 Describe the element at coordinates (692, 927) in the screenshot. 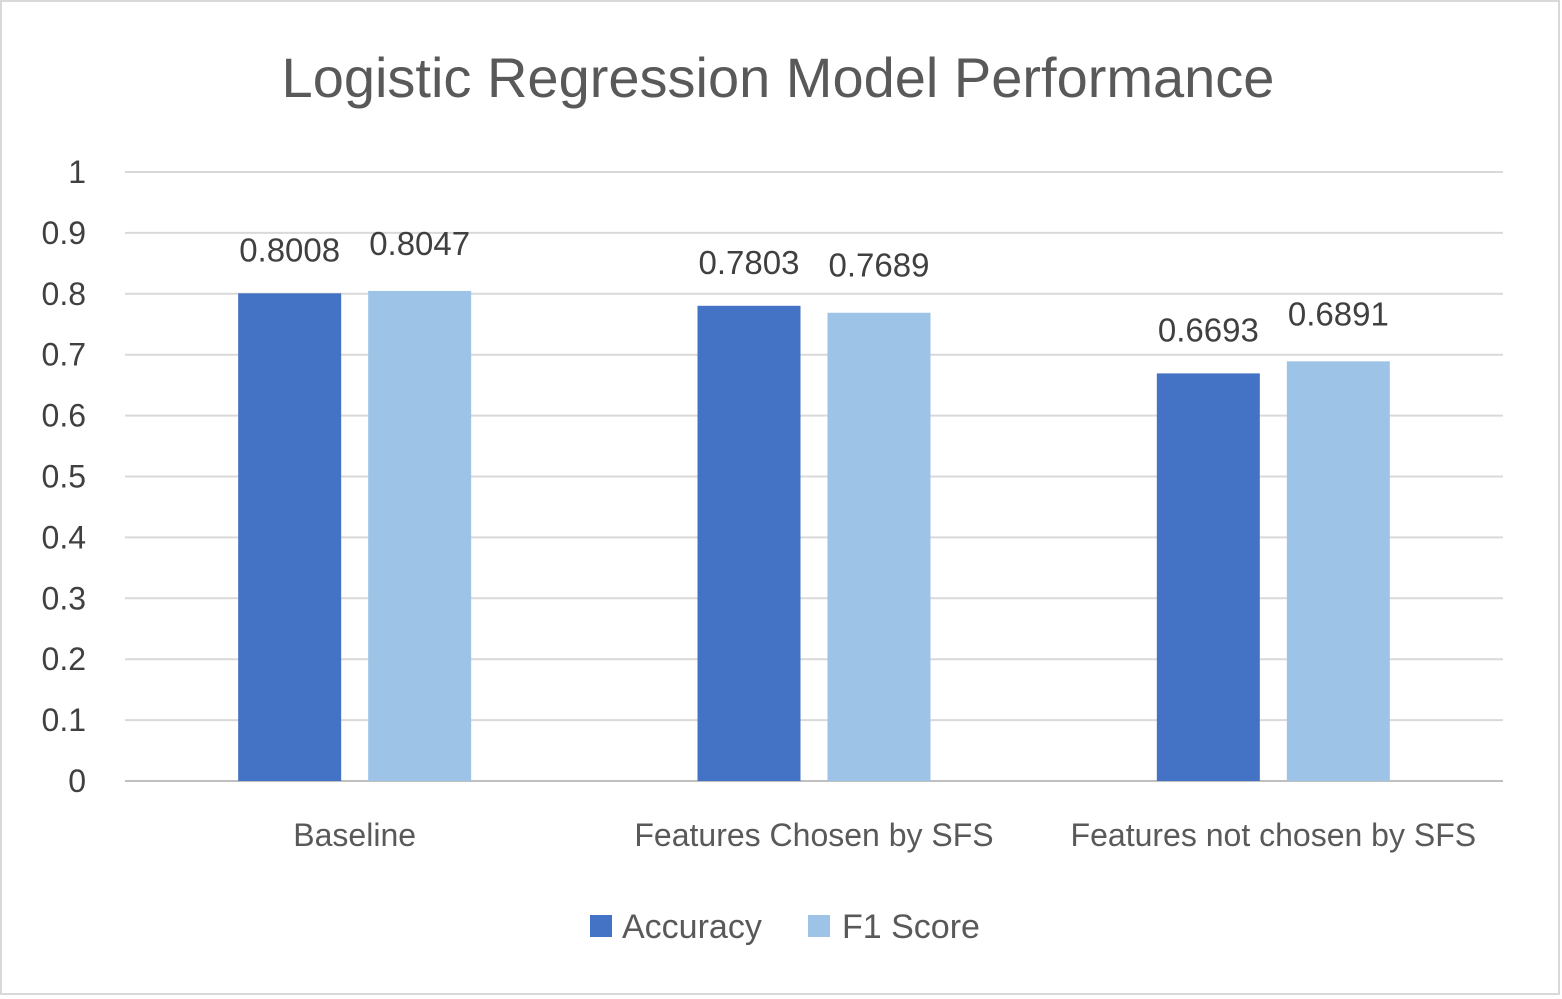

I see `legend-label: Accuracy` at that location.